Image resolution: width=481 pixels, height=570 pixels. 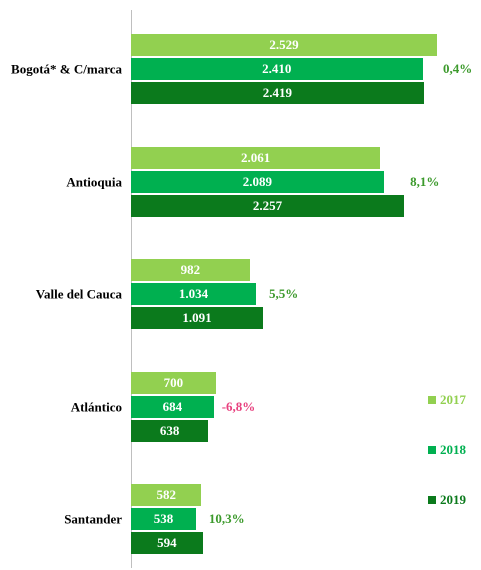 What do you see at coordinates (94, 181) in the screenshot?
I see `category-label: Antioquia` at bounding box center [94, 181].